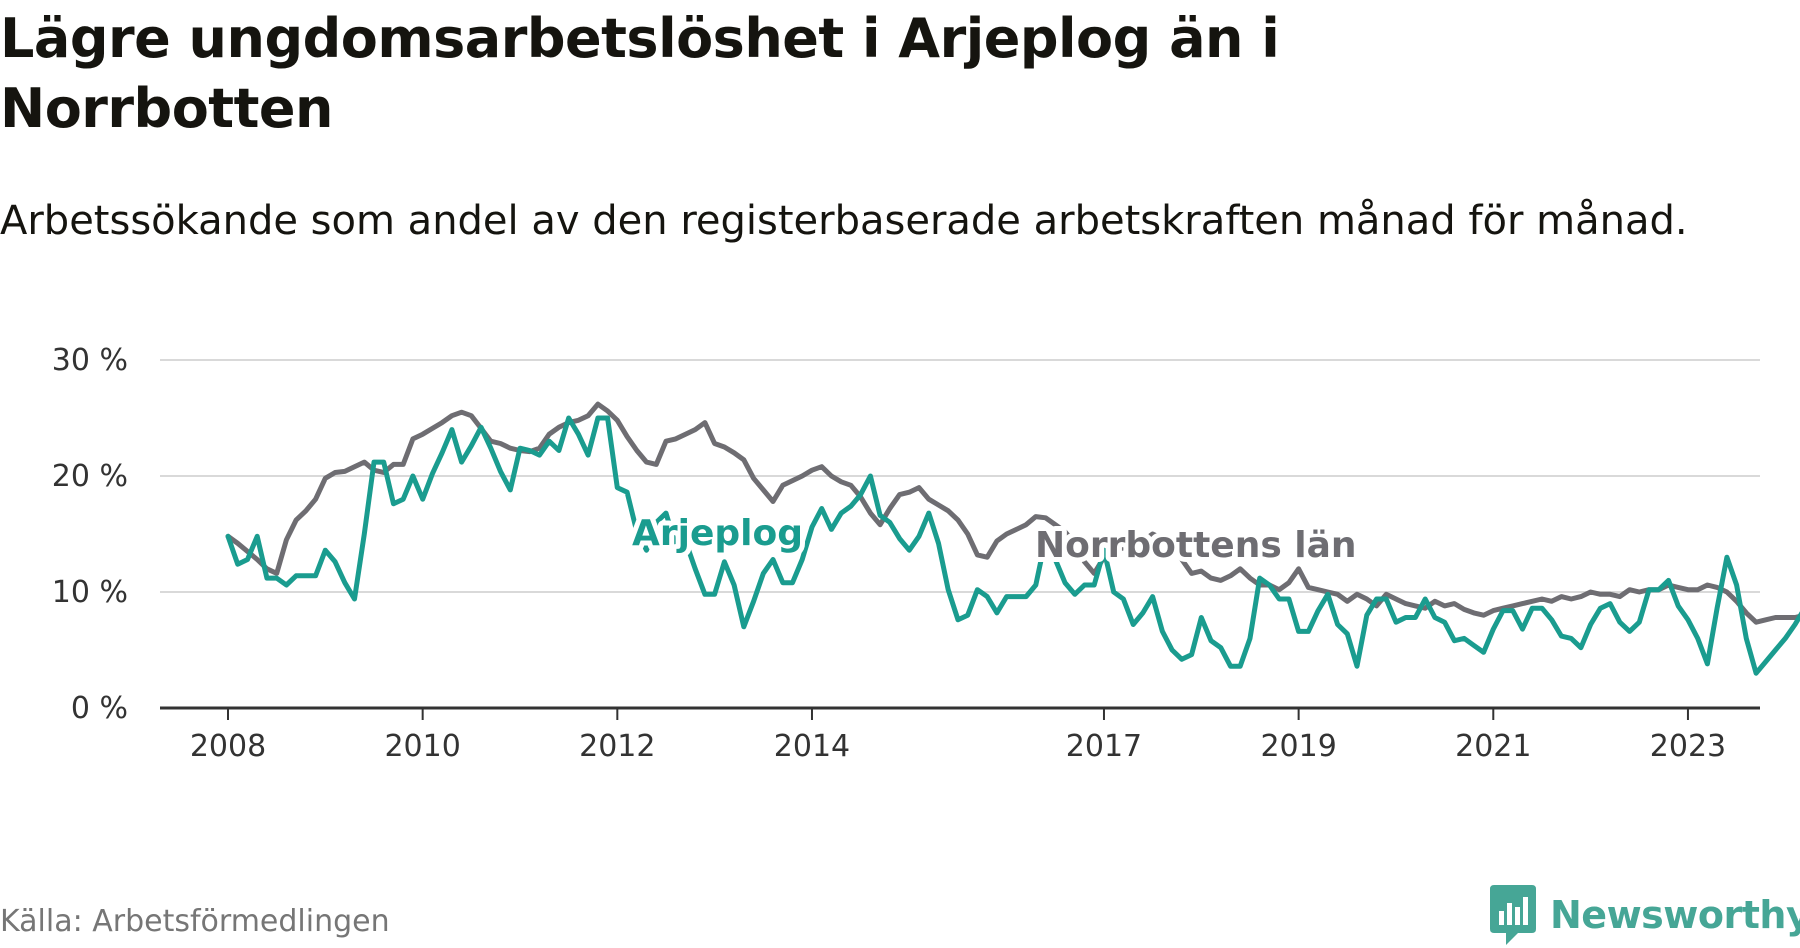  Describe the element at coordinates (1675, 915) in the screenshot. I see `newsworthy-logo-text: Newsworthy` at that location.